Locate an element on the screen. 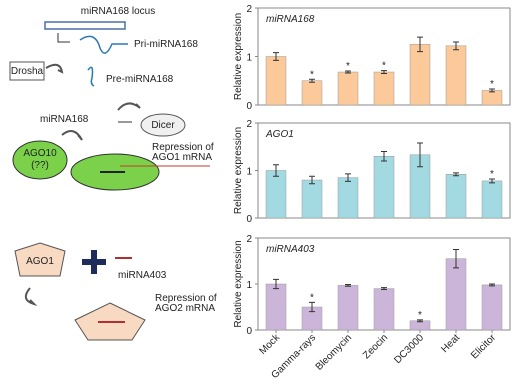  ago10-shape is located at coordinates (40, 160).